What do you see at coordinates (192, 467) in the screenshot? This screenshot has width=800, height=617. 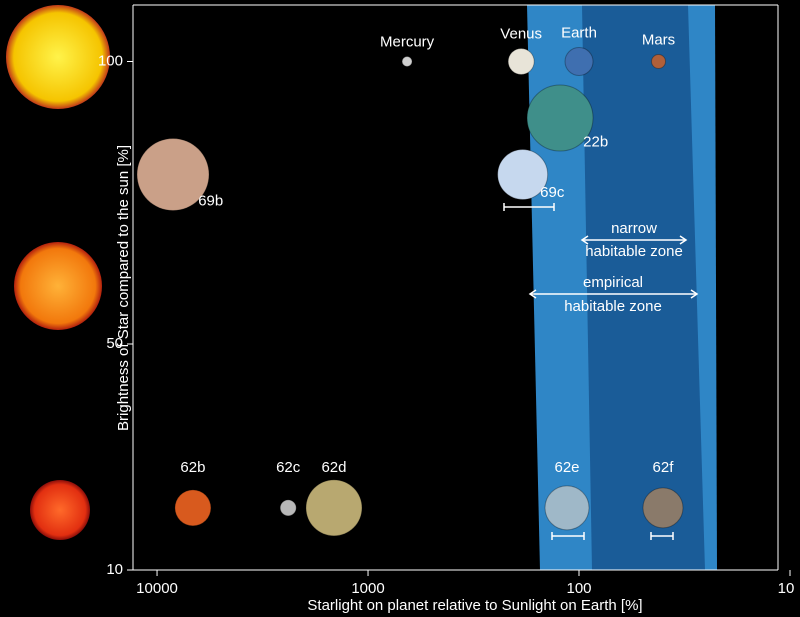 I see `planet-label: 62b` at bounding box center [192, 467].